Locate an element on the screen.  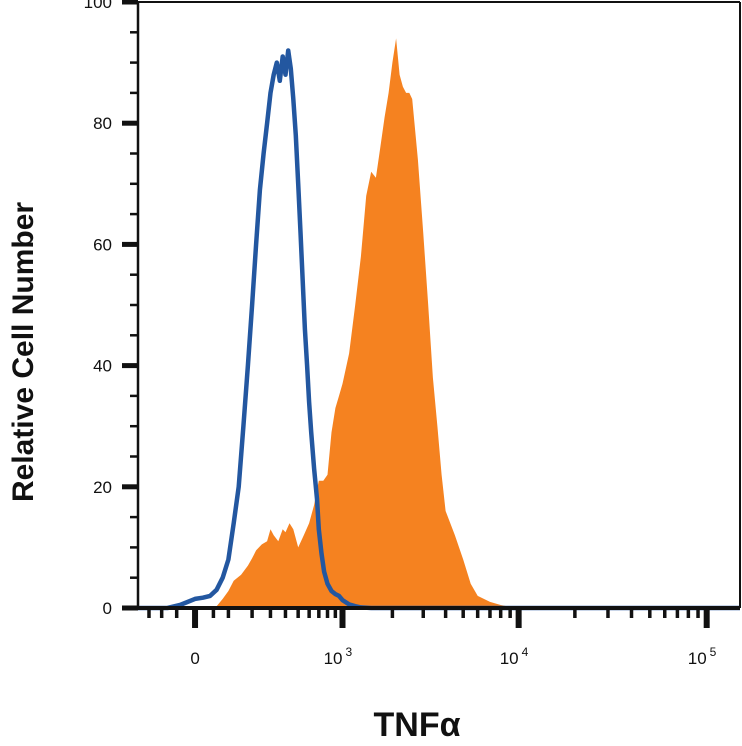
x-tick-exponent: 4 is located at coordinates (525, 652).